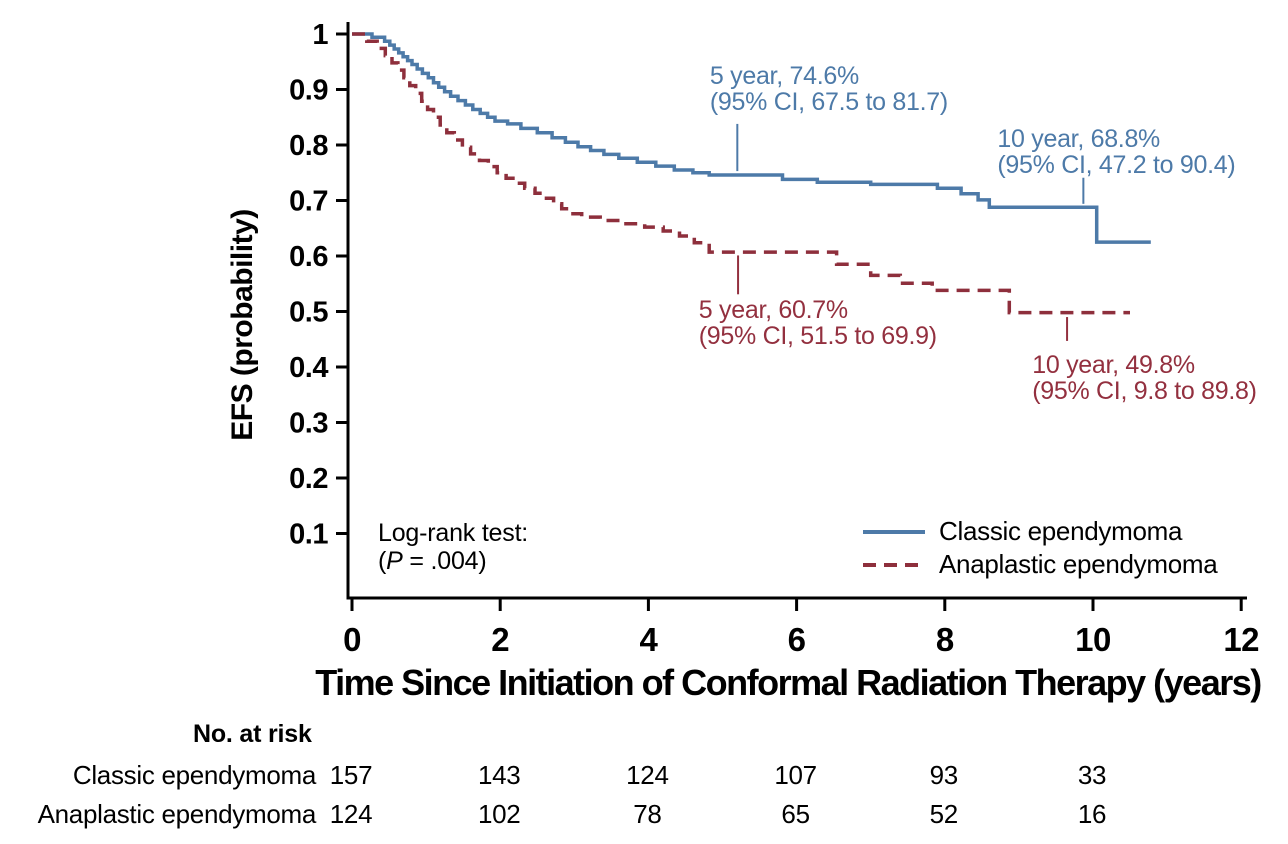 The height and width of the screenshot is (844, 1288). What do you see at coordinates (817, 336) in the screenshot?
I see `annotation-line: (95% CI, 51.5 to 69.9)` at bounding box center [817, 336].